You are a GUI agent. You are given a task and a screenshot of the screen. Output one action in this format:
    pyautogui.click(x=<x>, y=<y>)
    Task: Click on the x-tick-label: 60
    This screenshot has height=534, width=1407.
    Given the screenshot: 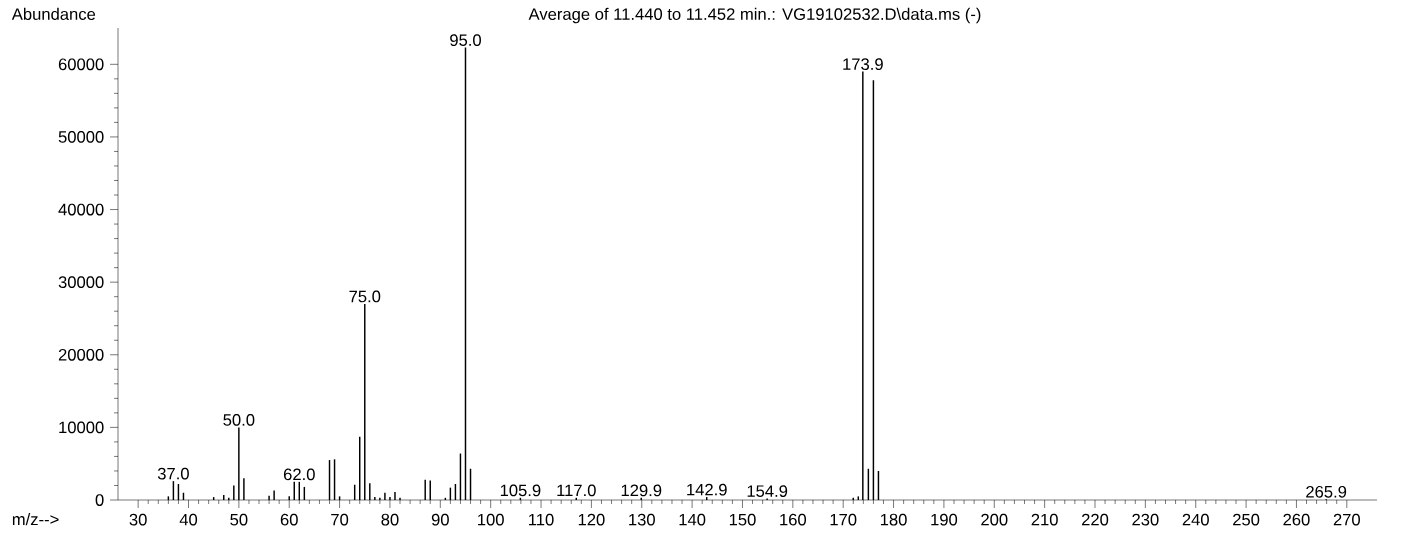 What is the action you would take?
    pyautogui.click(x=289, y=519)
    